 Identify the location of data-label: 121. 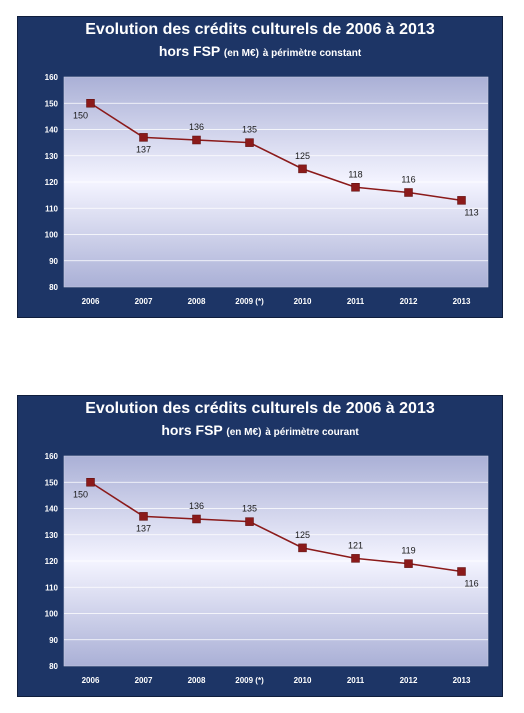
(355, 545).